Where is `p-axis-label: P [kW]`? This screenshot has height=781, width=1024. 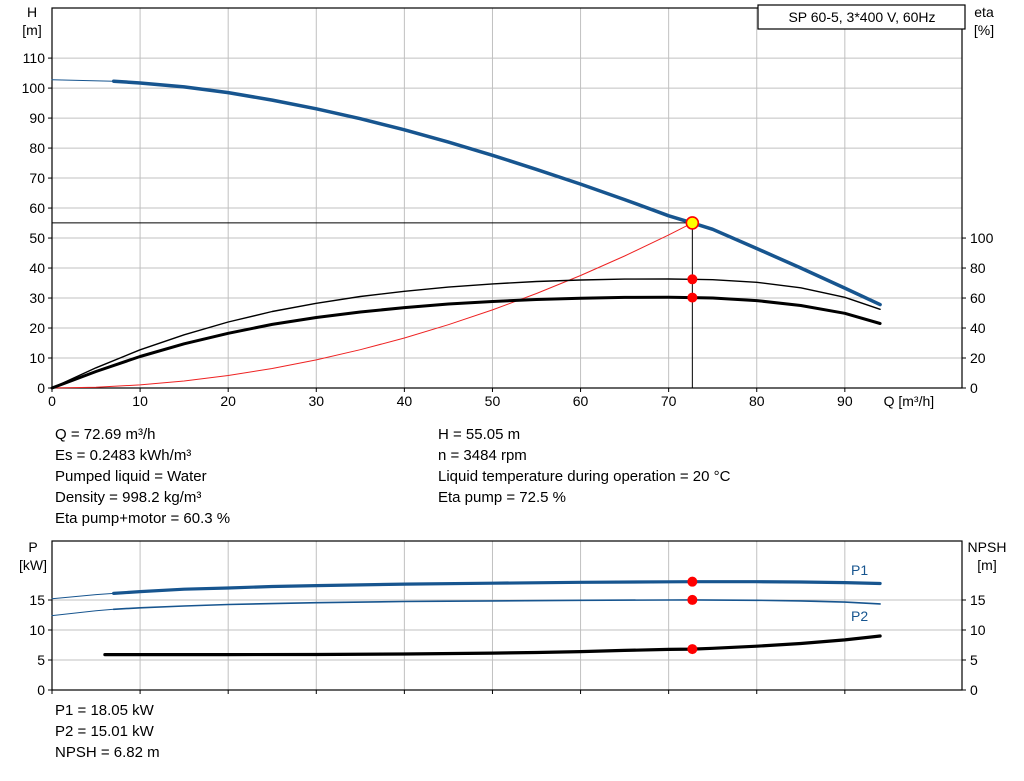
p-axis-label: P [kW] is located at coordinates (33, 556).